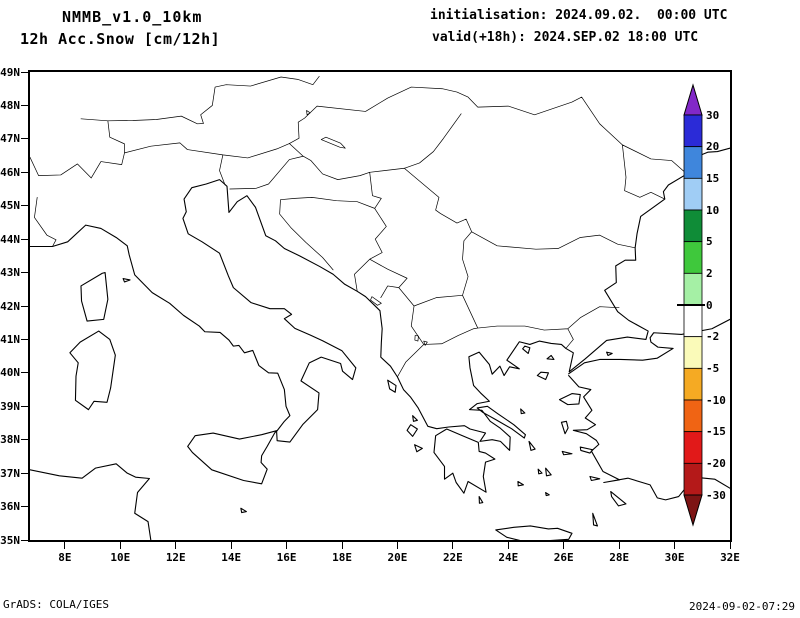 The height and width of the screenshot is (618, 800). I want to click on colorbar-label: 2, so click(709, 273).